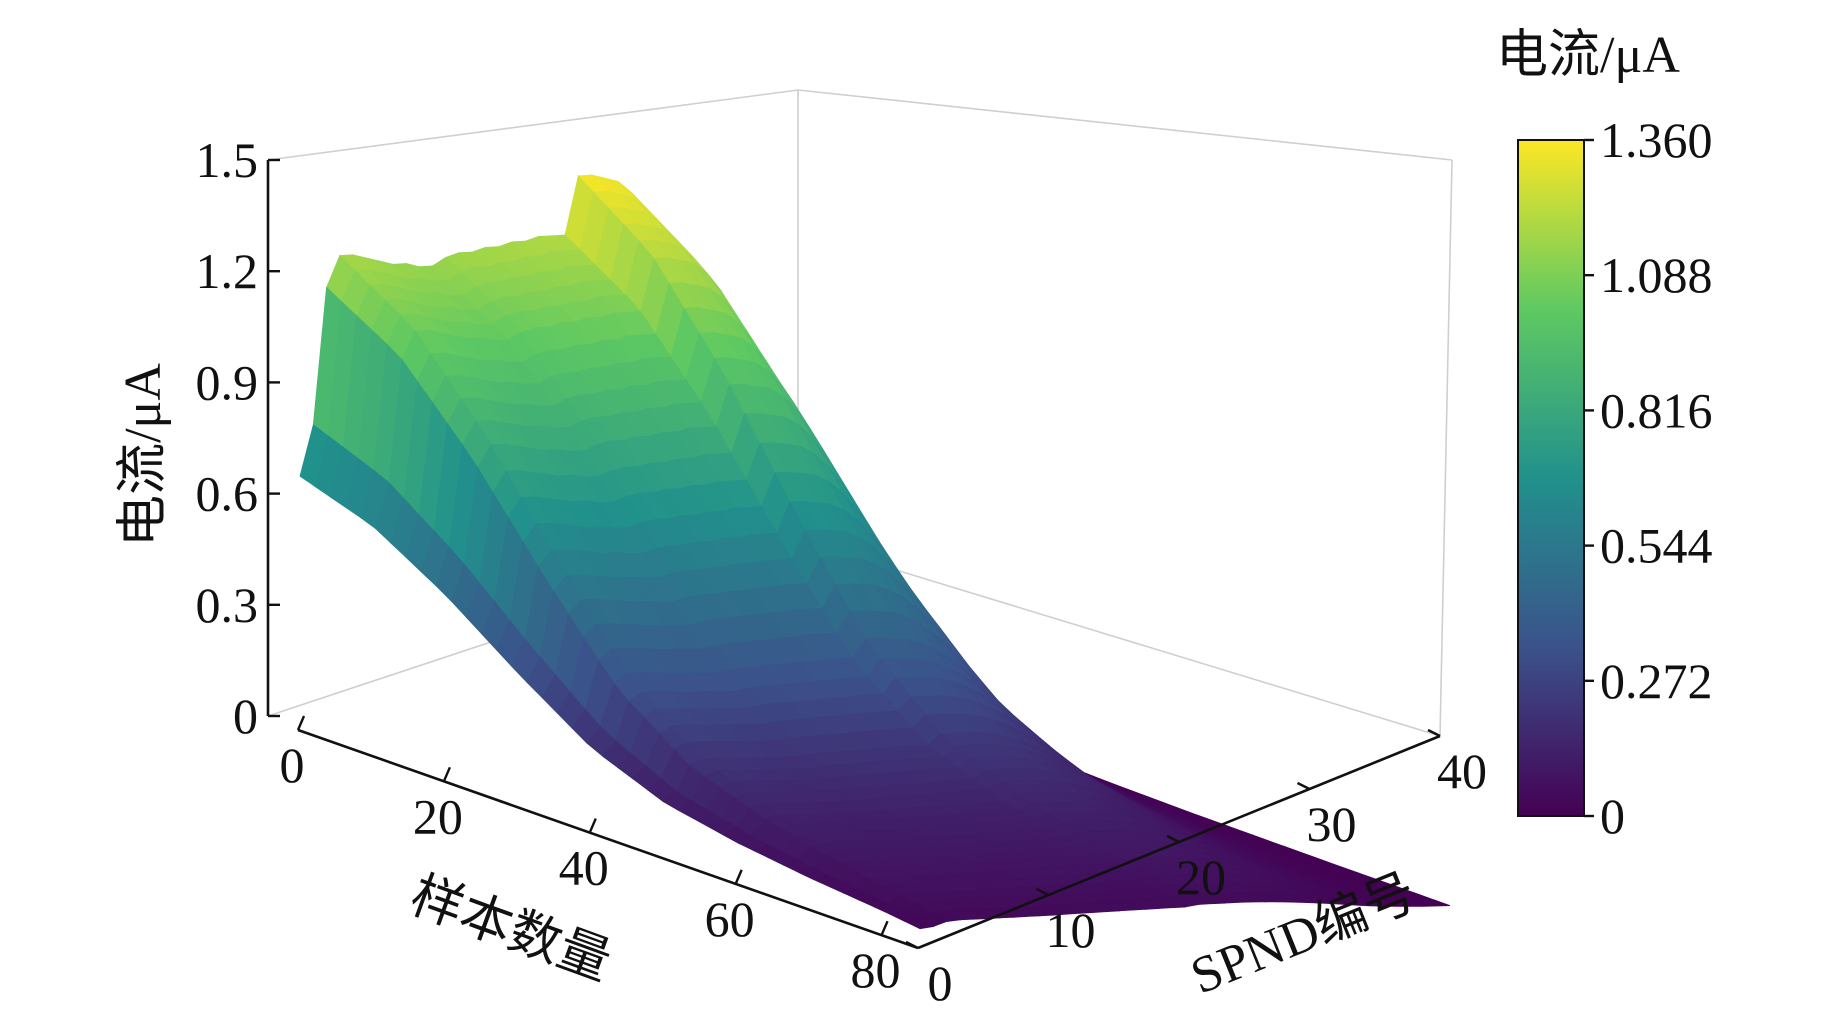 This screenshot has height=1033, width=1843. What do you see at coordinates (1612, 816) in the screenshot?
I see `colorbar-tick-label: 0` at bounding box center [1612, 816].